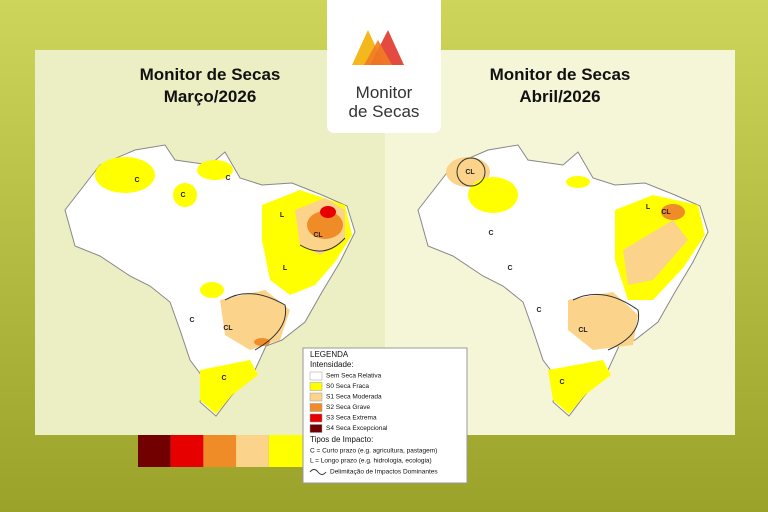 This screenshot has height=512, width=768. I want to click on legend-label: Sem Seca Relativa, so click(354, 376).